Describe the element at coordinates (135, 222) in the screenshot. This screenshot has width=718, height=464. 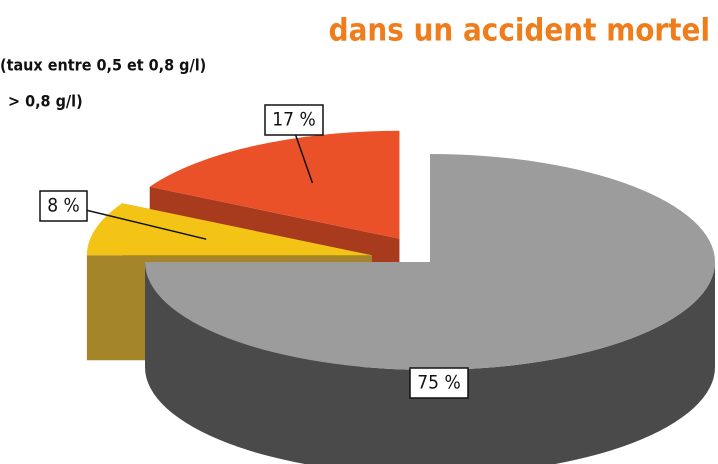
I see `leader-line` at that location.